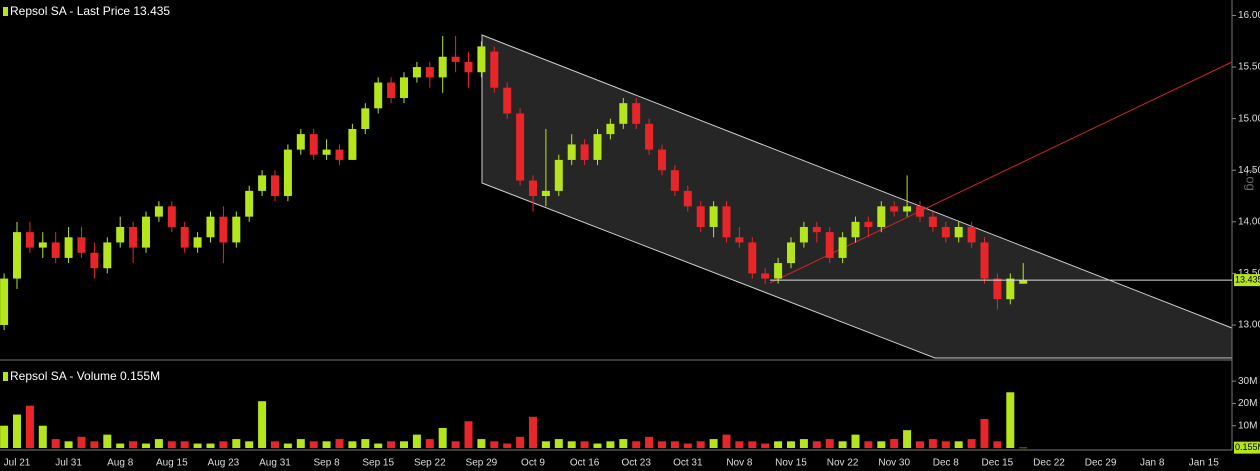  Describe the element at coordinates (1247, 447) in the screenshot. I see `volume-tag` at that location.